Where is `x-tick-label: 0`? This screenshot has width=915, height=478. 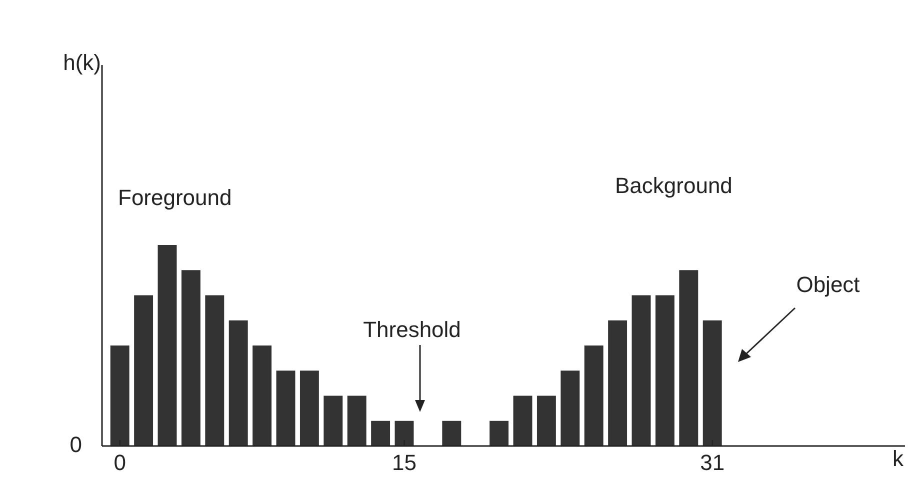 x-tick-label: 0 is located at coordinates (120, 462).